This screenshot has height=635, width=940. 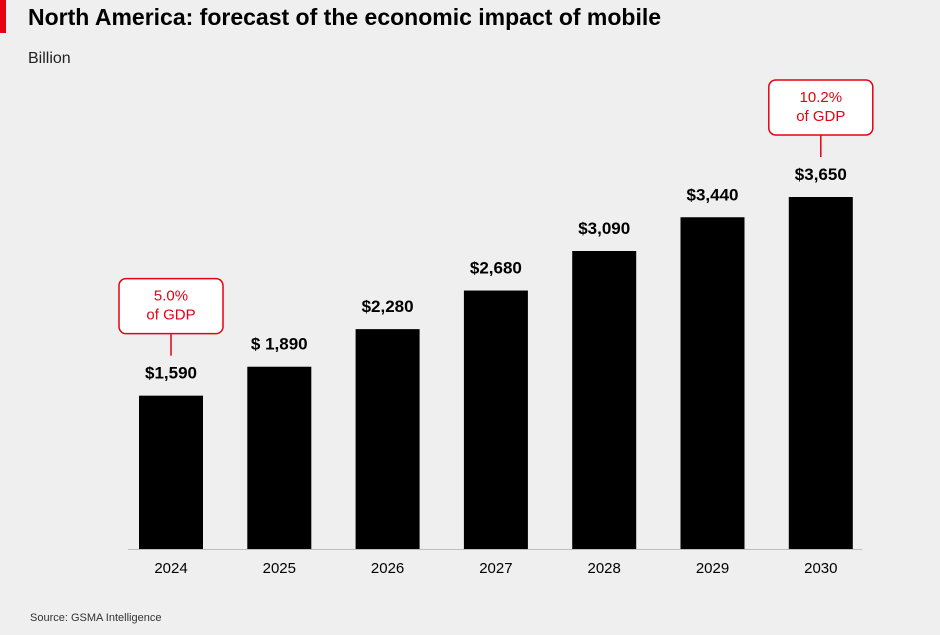 I want to click on bar-value-label: $3,440, so click(x=713, y=194).